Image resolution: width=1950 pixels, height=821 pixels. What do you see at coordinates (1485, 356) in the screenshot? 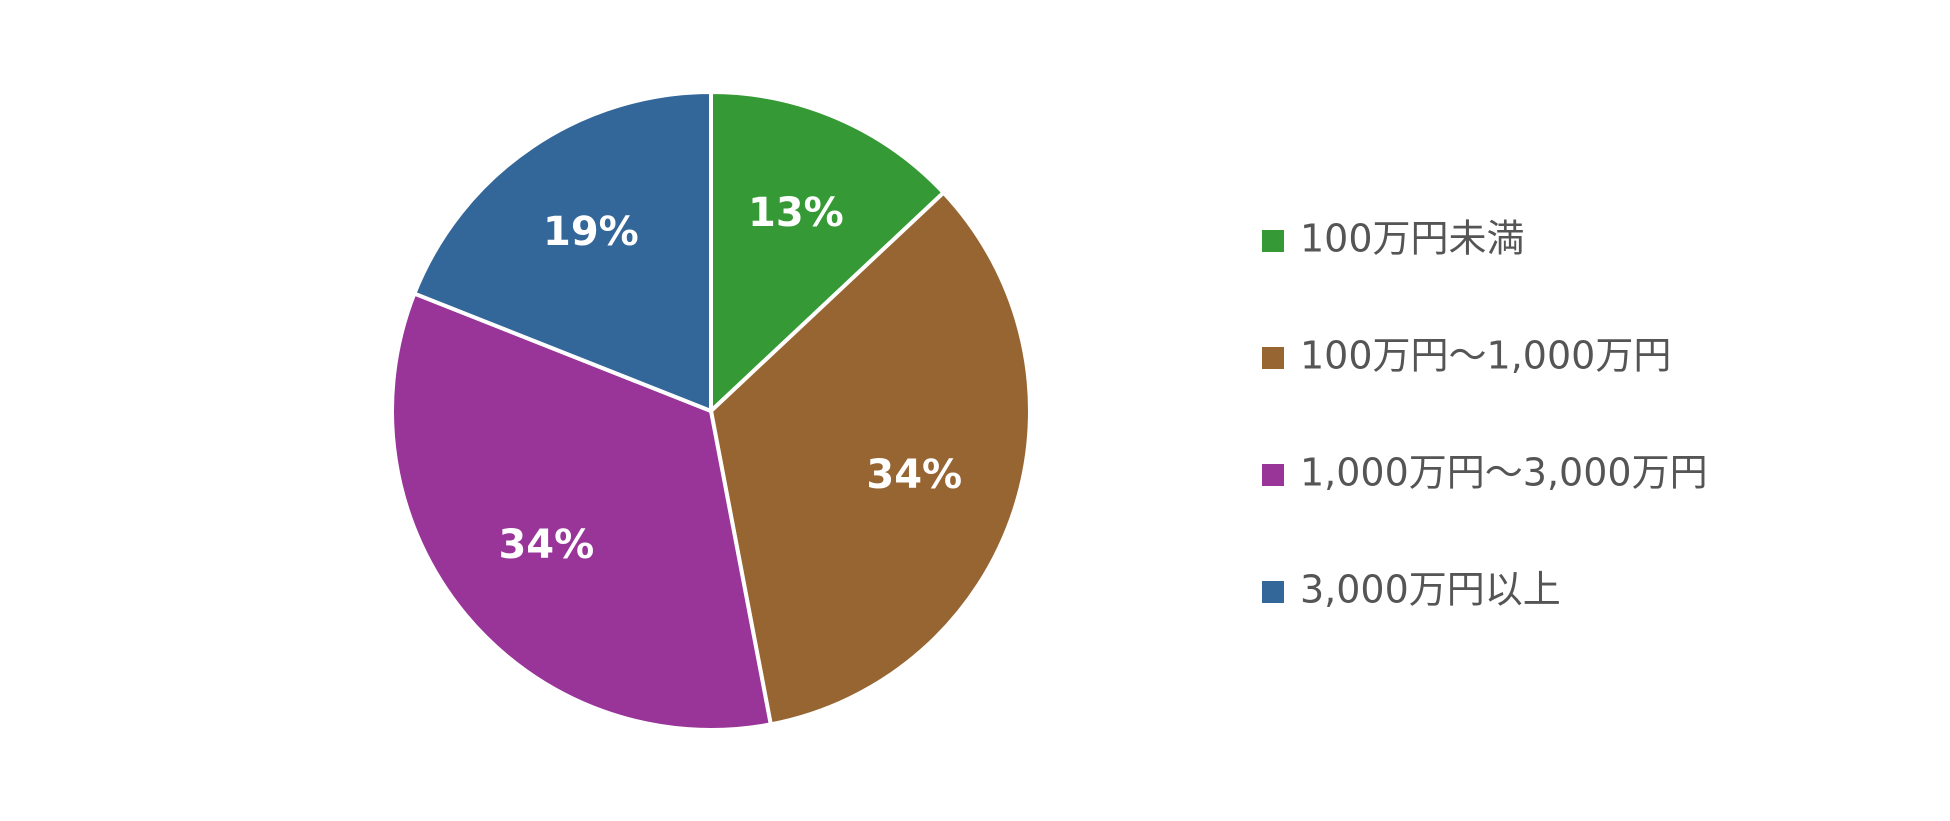
I see `legend-label: 100万円〜1,000万円` at bounding box center [1485, 356].